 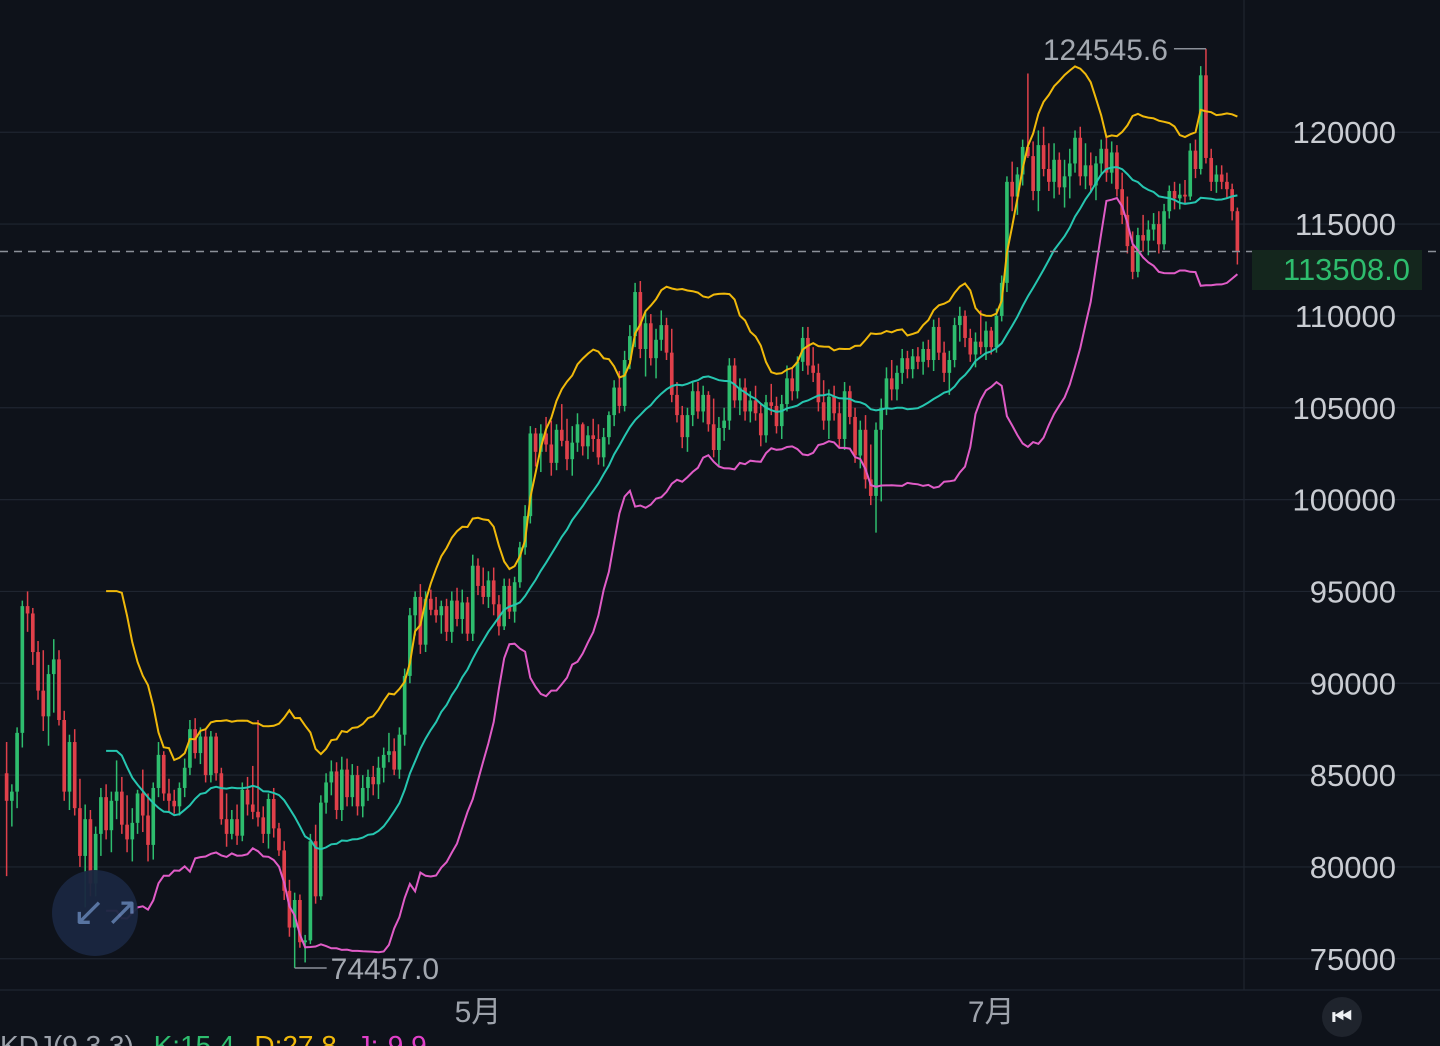 What do you see at coordinates (1337, 270) in the screenshot?
I see `current-price-tag: 113508.0` at bounding box center [1337, 270].